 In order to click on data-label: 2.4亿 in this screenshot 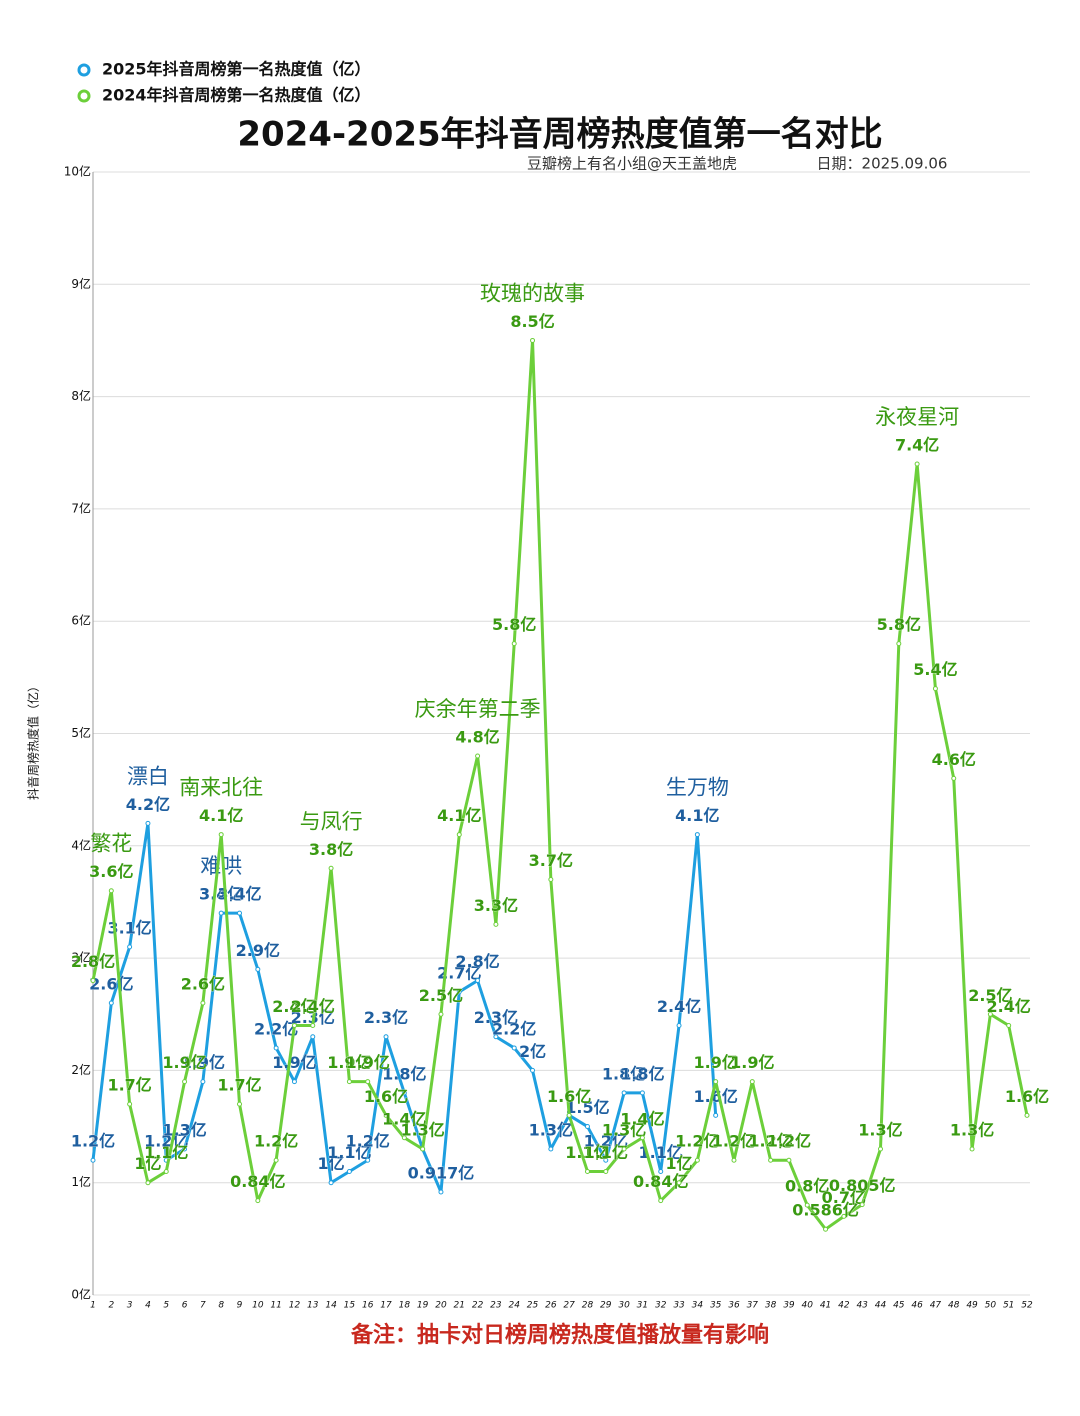, I will do `click(1009, 1006)`.